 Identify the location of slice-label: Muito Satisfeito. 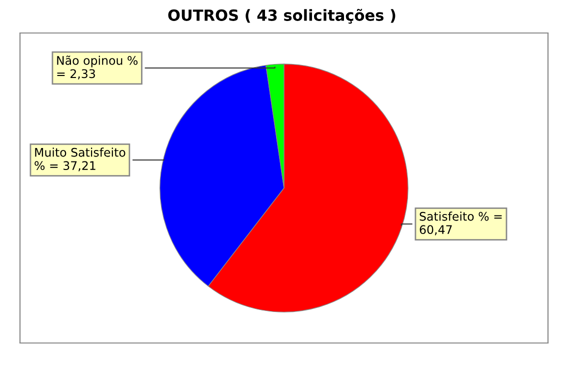
(80, 152).